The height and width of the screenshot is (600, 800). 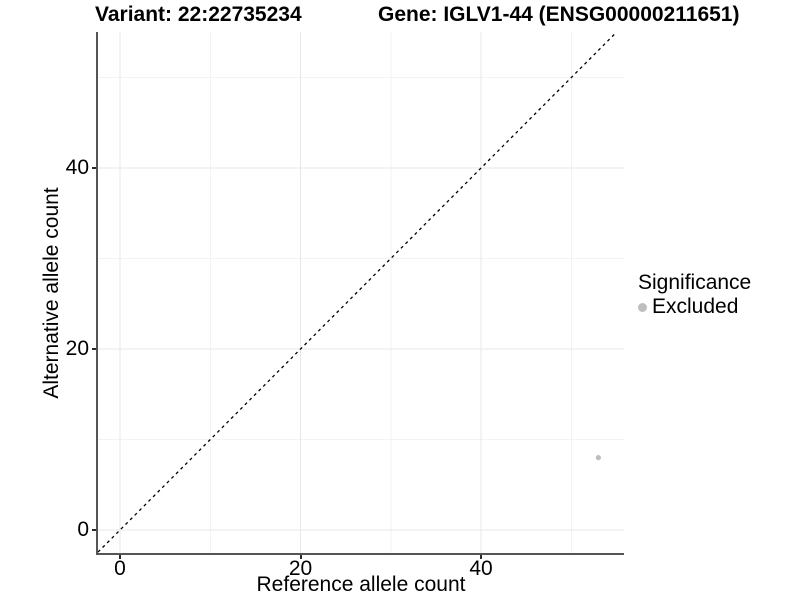 I want to click on x-axis: 0 20 40, so click(x=361, y=577).